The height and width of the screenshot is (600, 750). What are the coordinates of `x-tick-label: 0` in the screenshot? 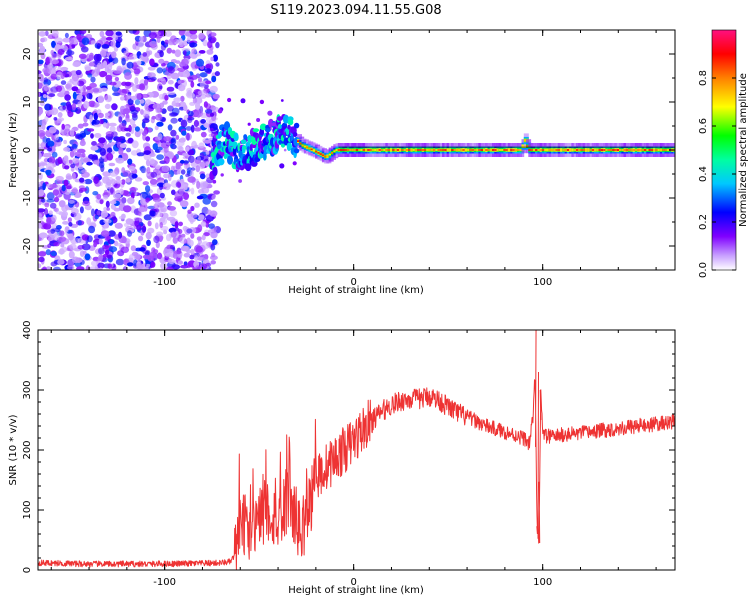 It's located at (353, 282).